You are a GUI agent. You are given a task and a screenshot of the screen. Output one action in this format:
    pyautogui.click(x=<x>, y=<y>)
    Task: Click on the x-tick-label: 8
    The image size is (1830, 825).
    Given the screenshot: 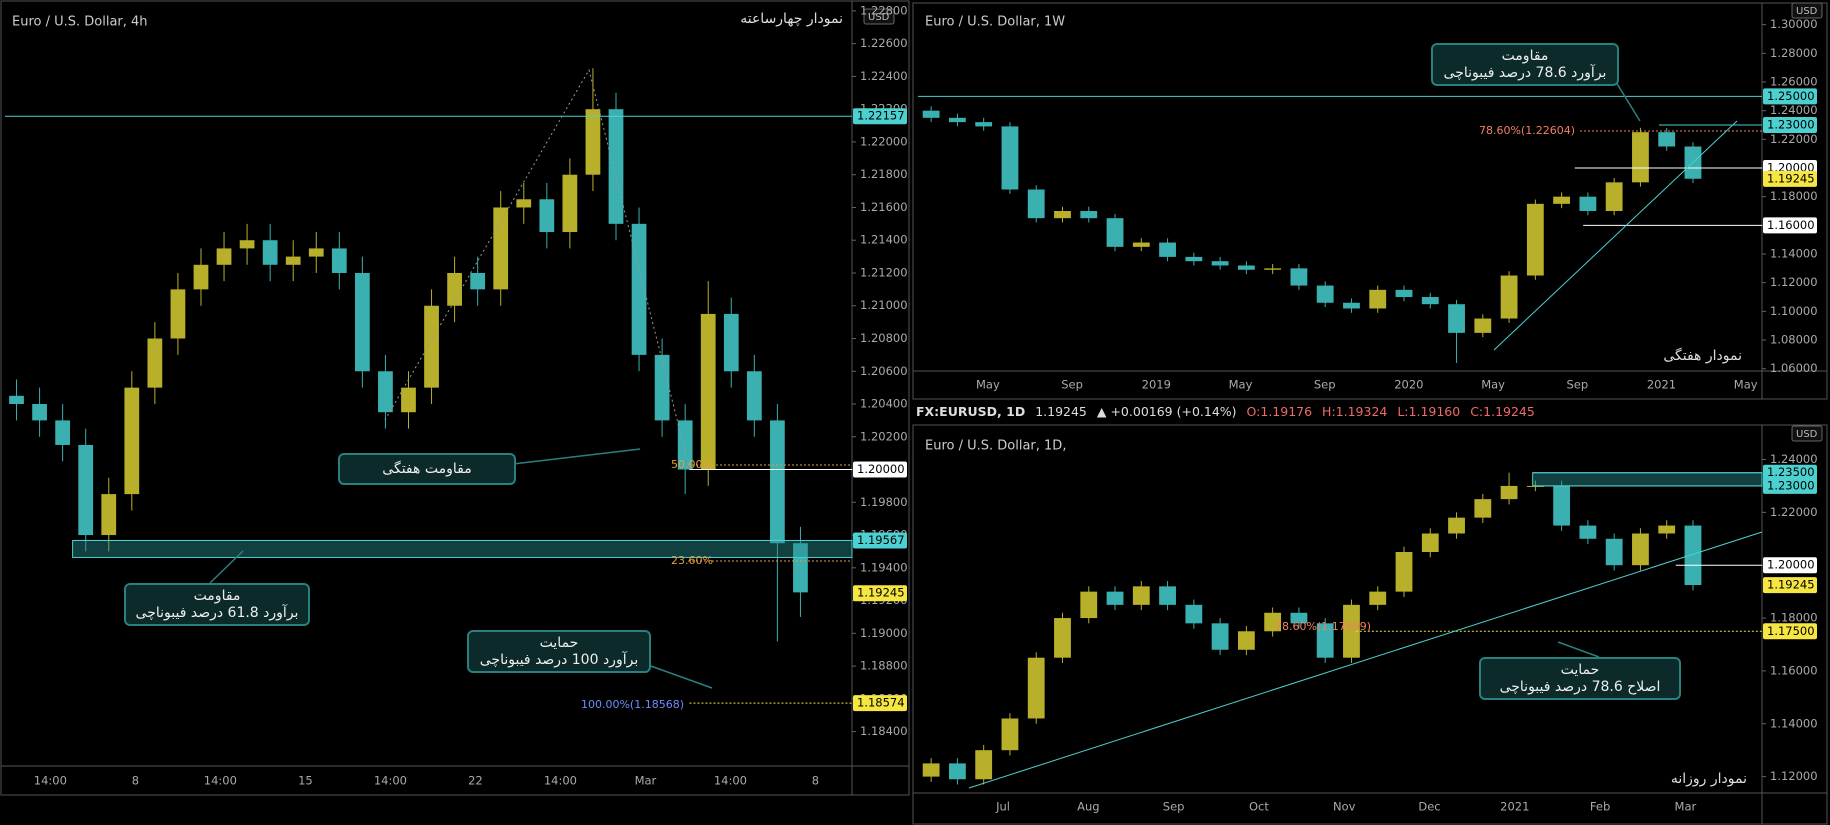 What is the action you would take?
    pyautogui.click(x=135, y=781)
    